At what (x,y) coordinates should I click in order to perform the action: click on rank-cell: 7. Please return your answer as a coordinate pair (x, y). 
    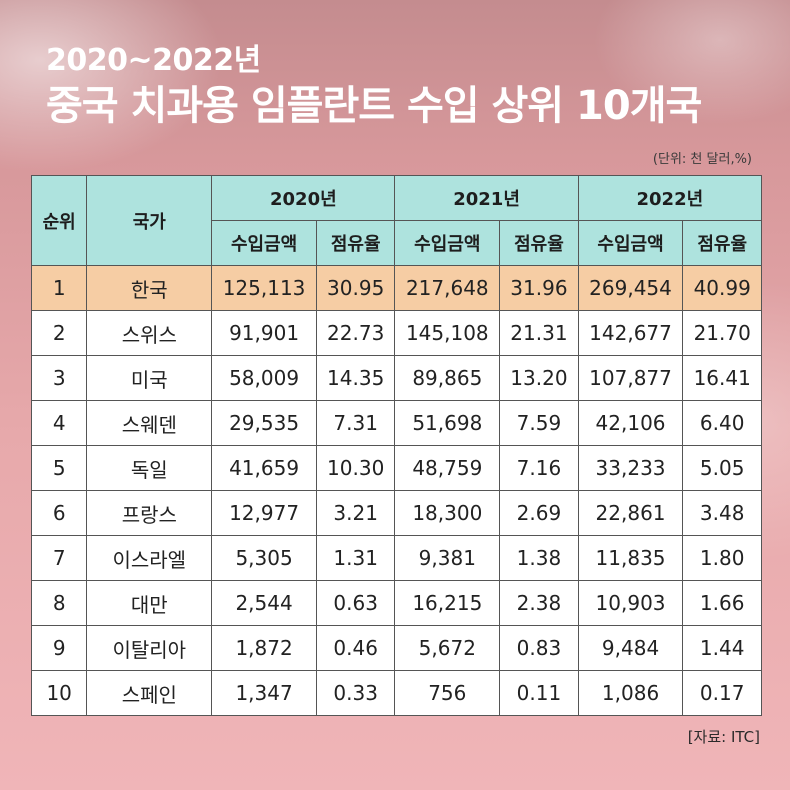
    Looking at the image, I should click on (59, 558).